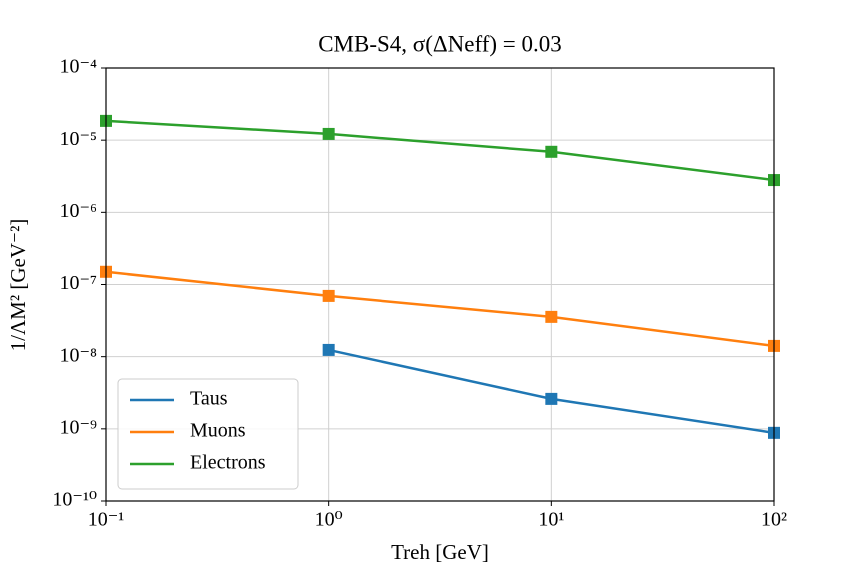 The height and width of the screenshot is (573, 860). What do you see at coordinates (78, 211) in the screenshot?
I see `y-tick-label: 10⁻⁶` at bounding box center [78, 211].